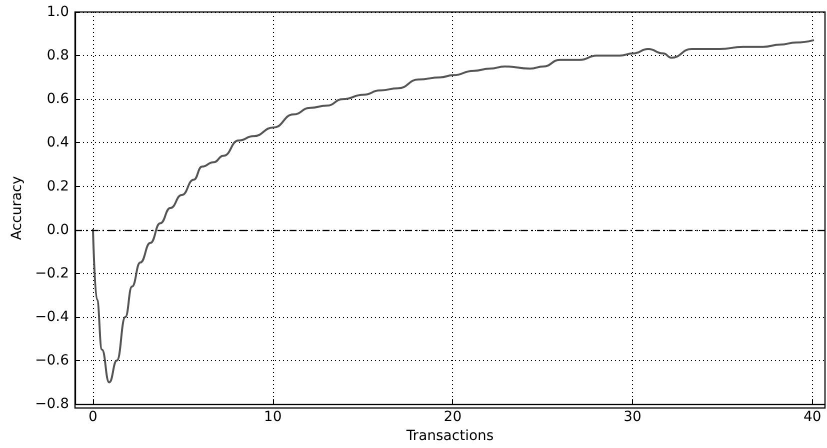 This screenshot has height=448, width=827. Describe the element at coordinates (52, 360) in the screenshot. I see `y-tick-label: −0.6` at that location.